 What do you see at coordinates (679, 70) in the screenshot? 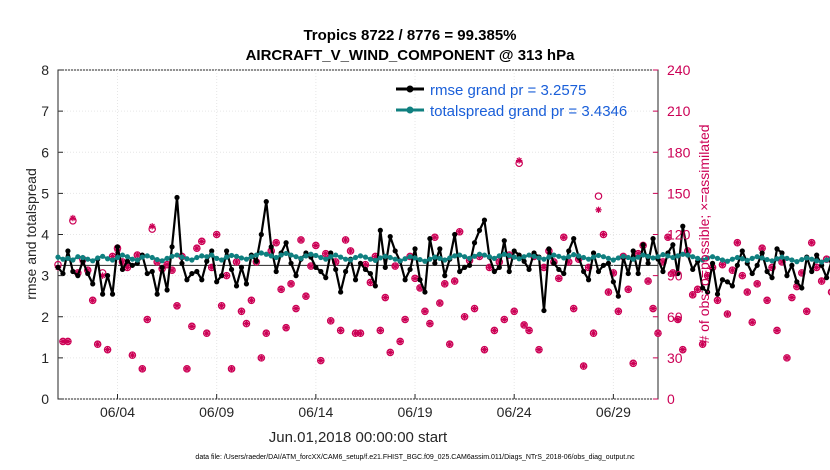
I see `y2-tick-label: 240` at bounding box center [679, 70].